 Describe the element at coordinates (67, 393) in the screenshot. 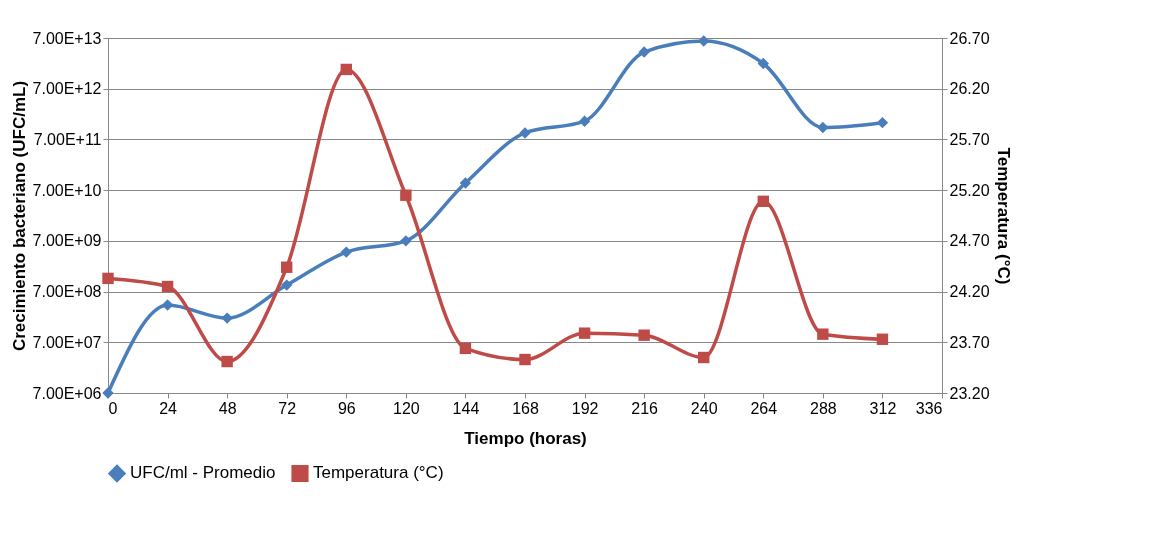

I see `y-tick-label: 7.00E+06` at that location.